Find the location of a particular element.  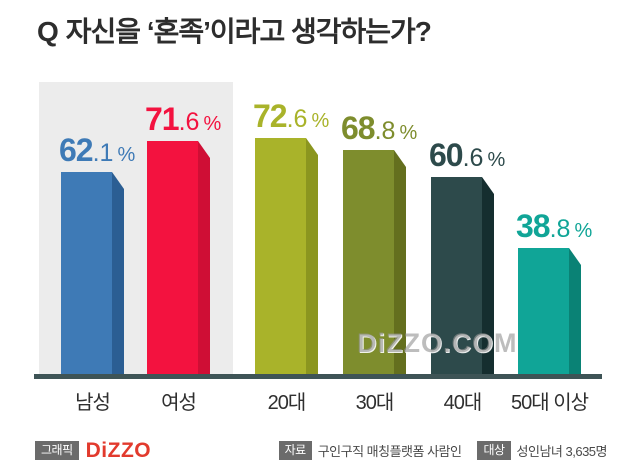

x-axis-line is located at coordinates (318, 376).